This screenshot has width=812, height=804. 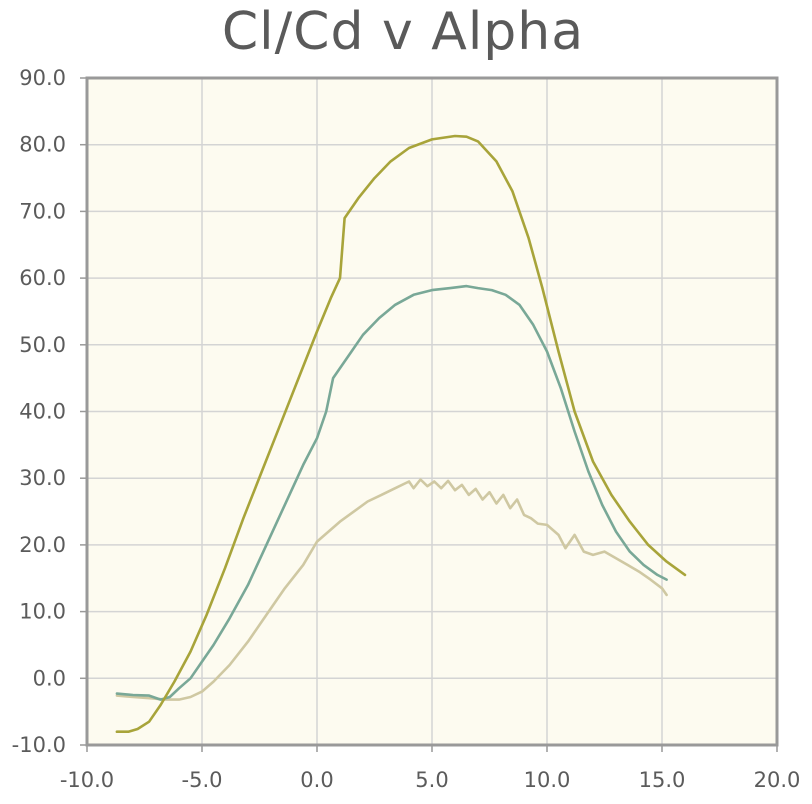 What do you see at coordinates (662, 780) in the screenshot?
I see `x-tick-label: 15.0` at bounding box center [662, 780].